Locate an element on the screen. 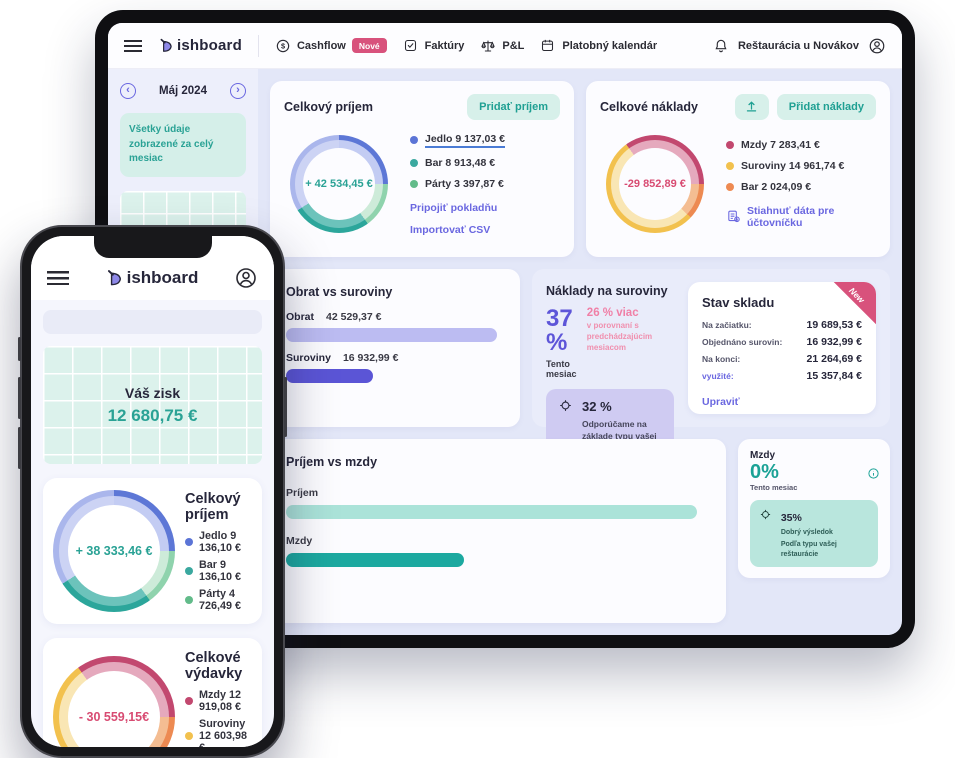  legend-label: Jedlo 9 137,03 € is located at coordinates (465, 140).